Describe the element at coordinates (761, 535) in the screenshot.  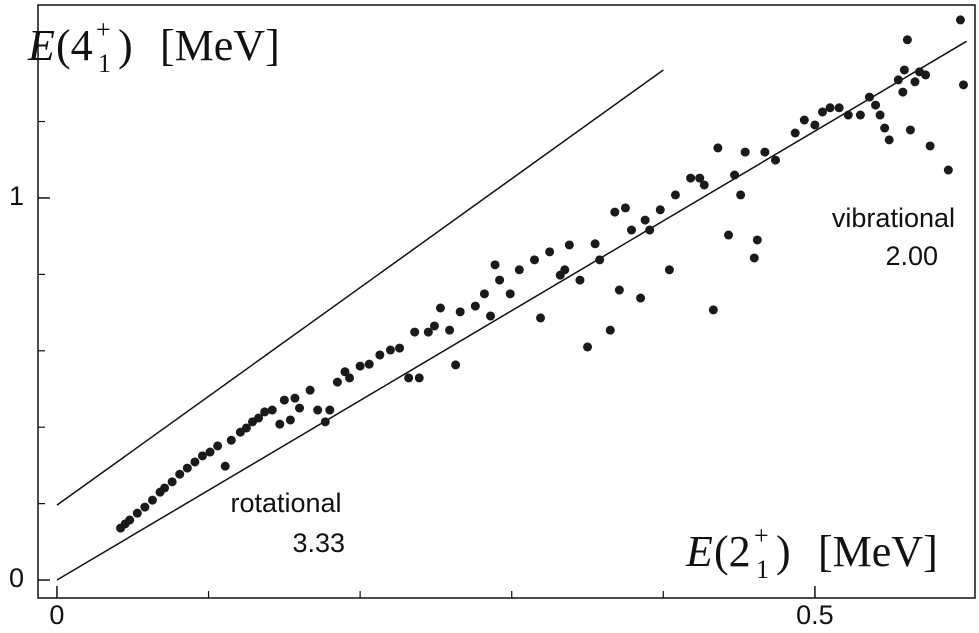
I see `axis-label-sup: +` at that location.